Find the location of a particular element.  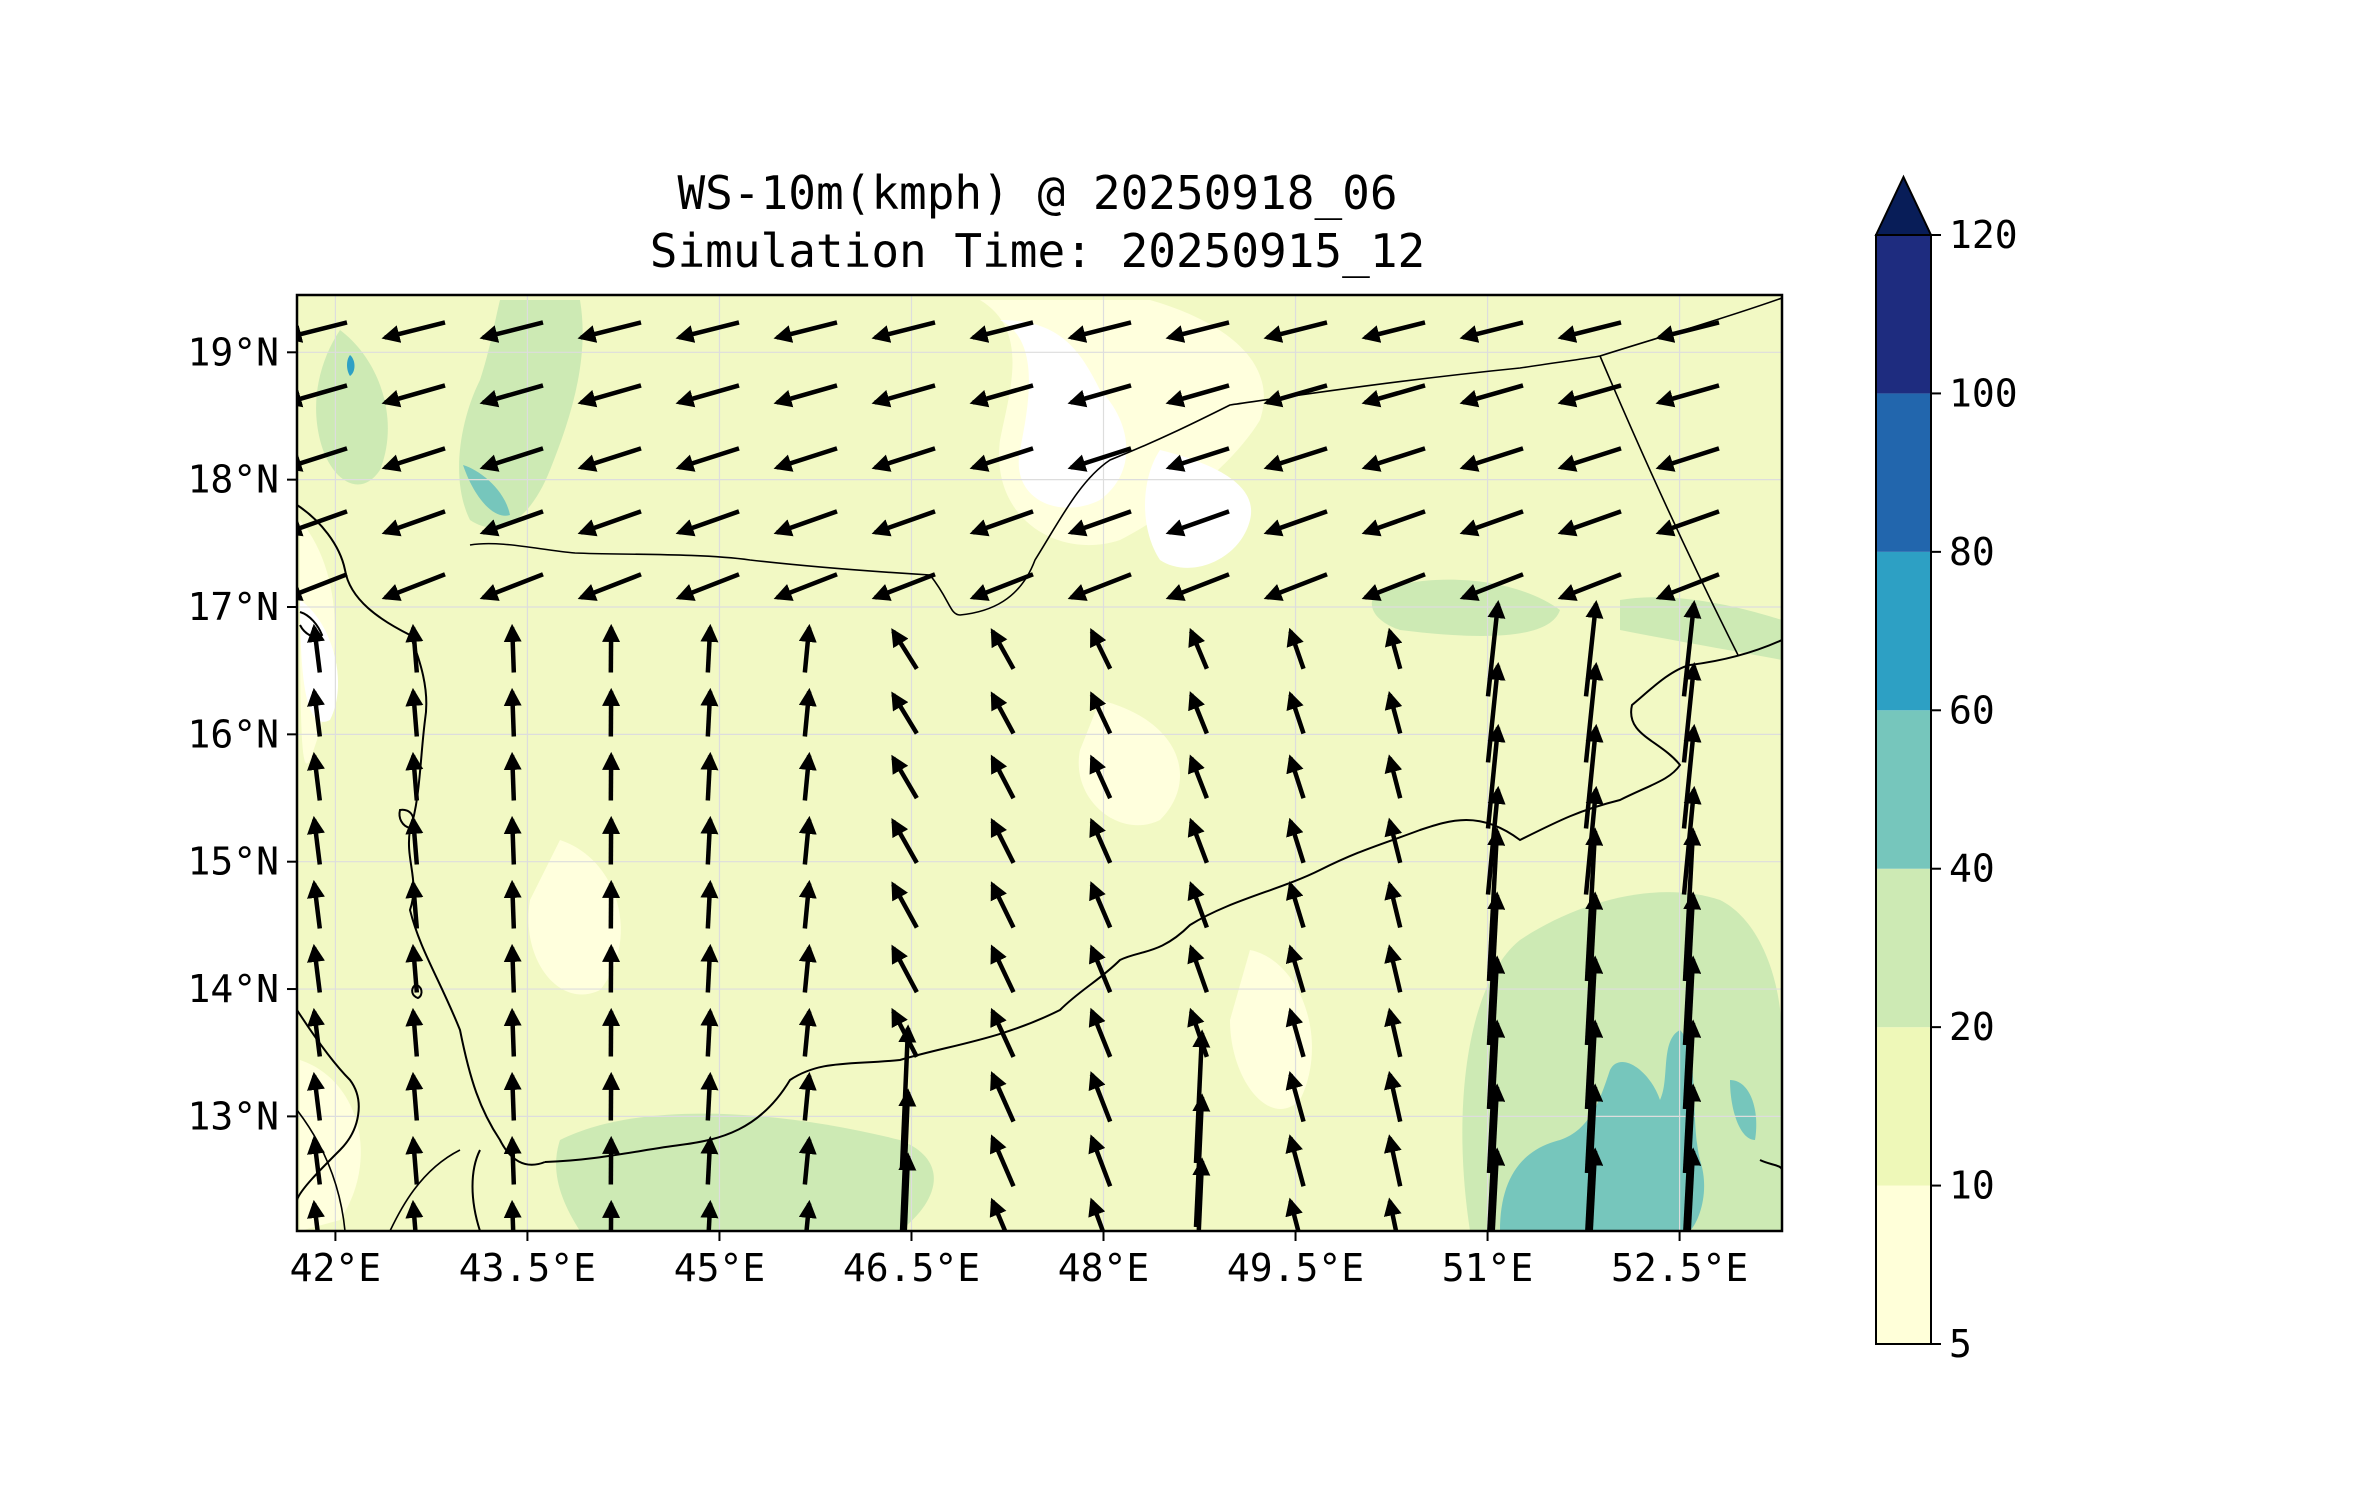

border-saudi-yemen is located at coordinates (1035, 485).